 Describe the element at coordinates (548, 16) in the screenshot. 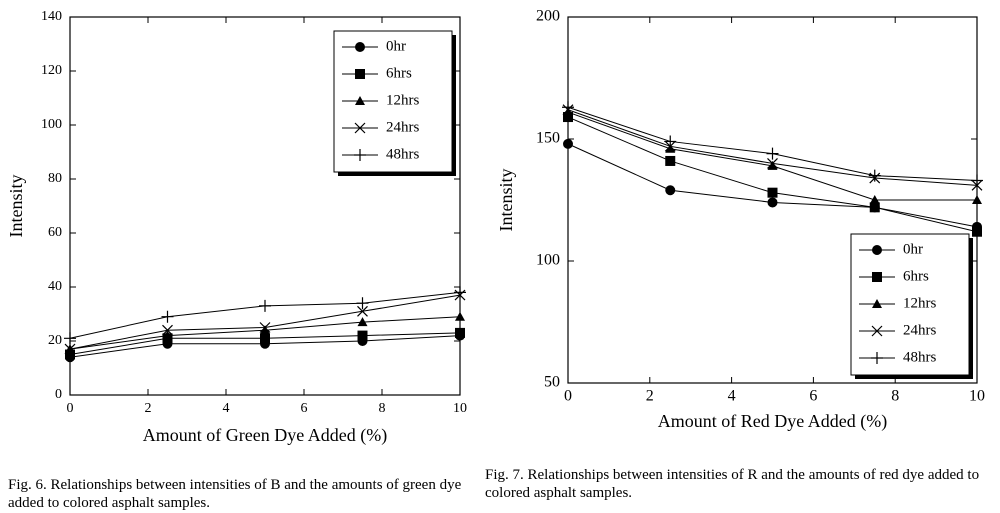

I see `y-tick-label: 200` at that location.